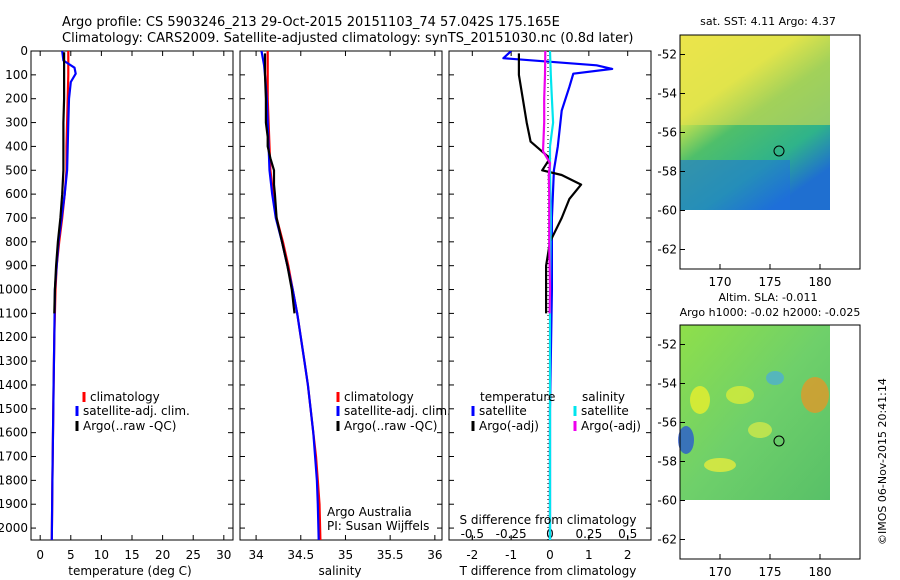  I want to click on y-tick-label: 900, so click(16, 266).